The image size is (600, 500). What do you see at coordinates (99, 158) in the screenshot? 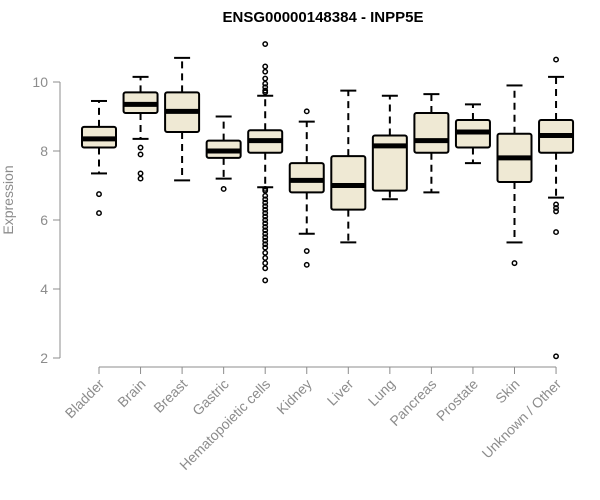
I see `box-bladder` at bounding box center [99, 158].